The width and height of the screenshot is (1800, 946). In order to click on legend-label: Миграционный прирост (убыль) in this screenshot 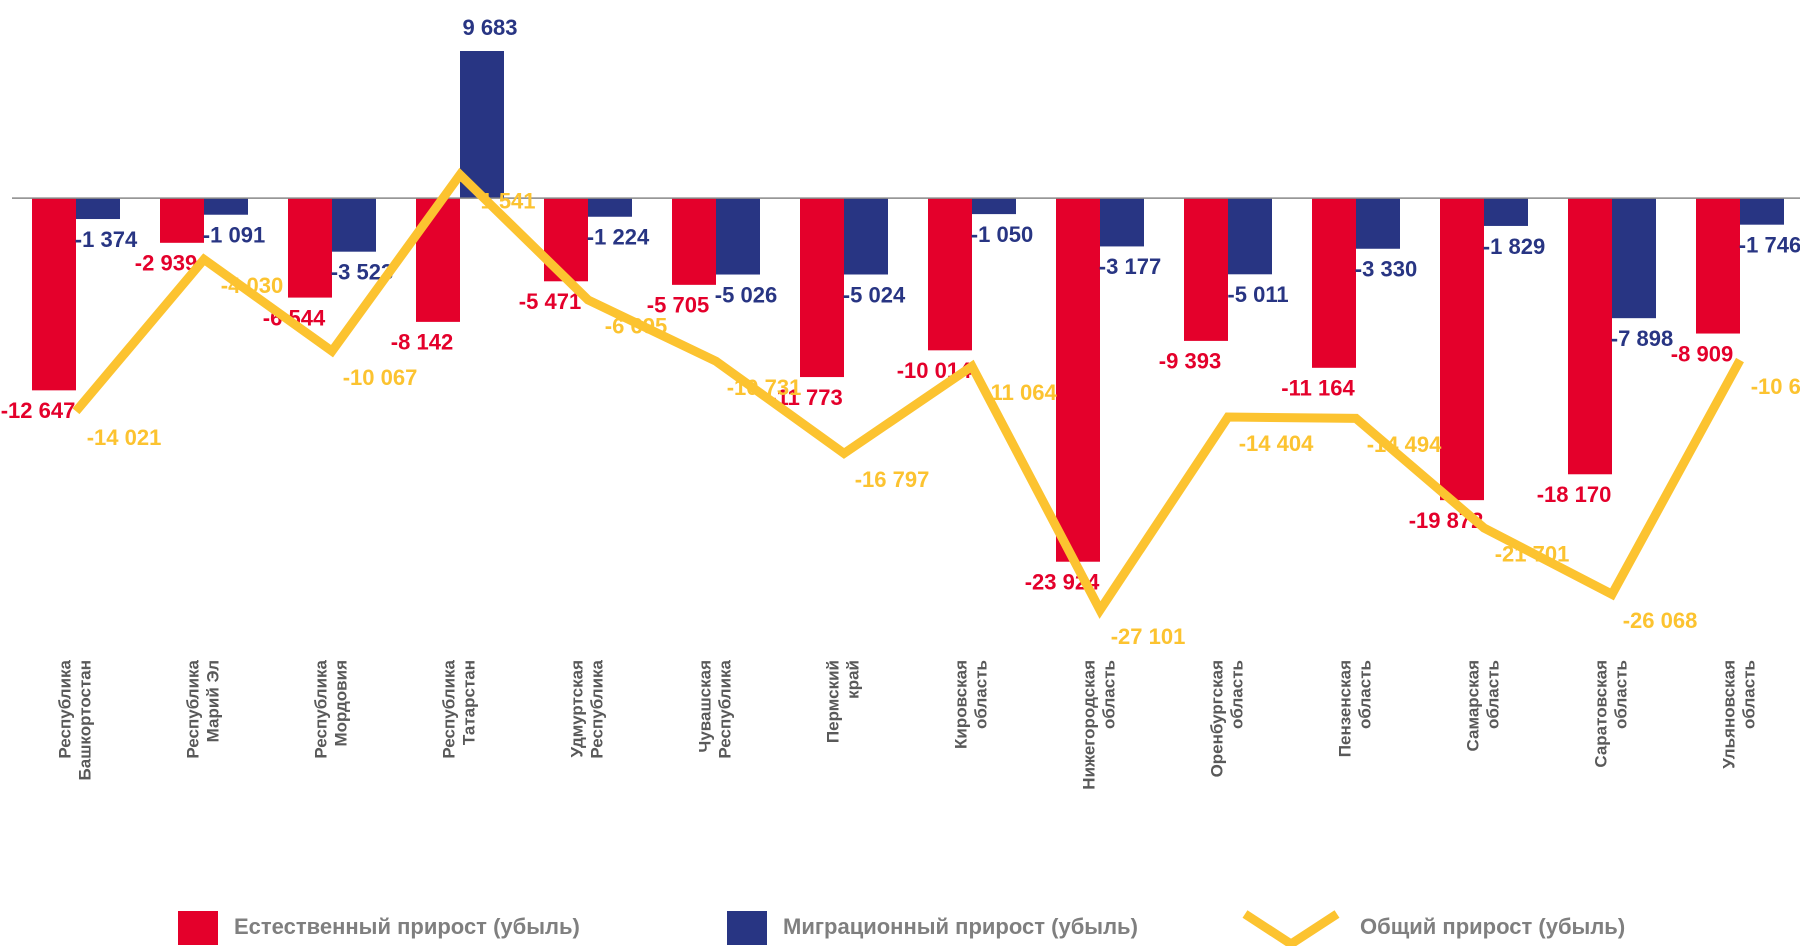, I will do `click(960, 926)`.